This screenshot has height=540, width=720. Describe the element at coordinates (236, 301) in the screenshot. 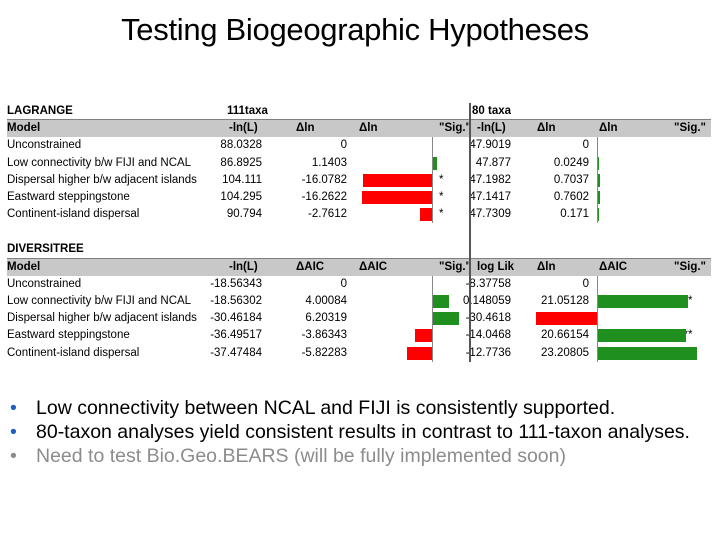

I see `value-cell: -18.56302` at that location.